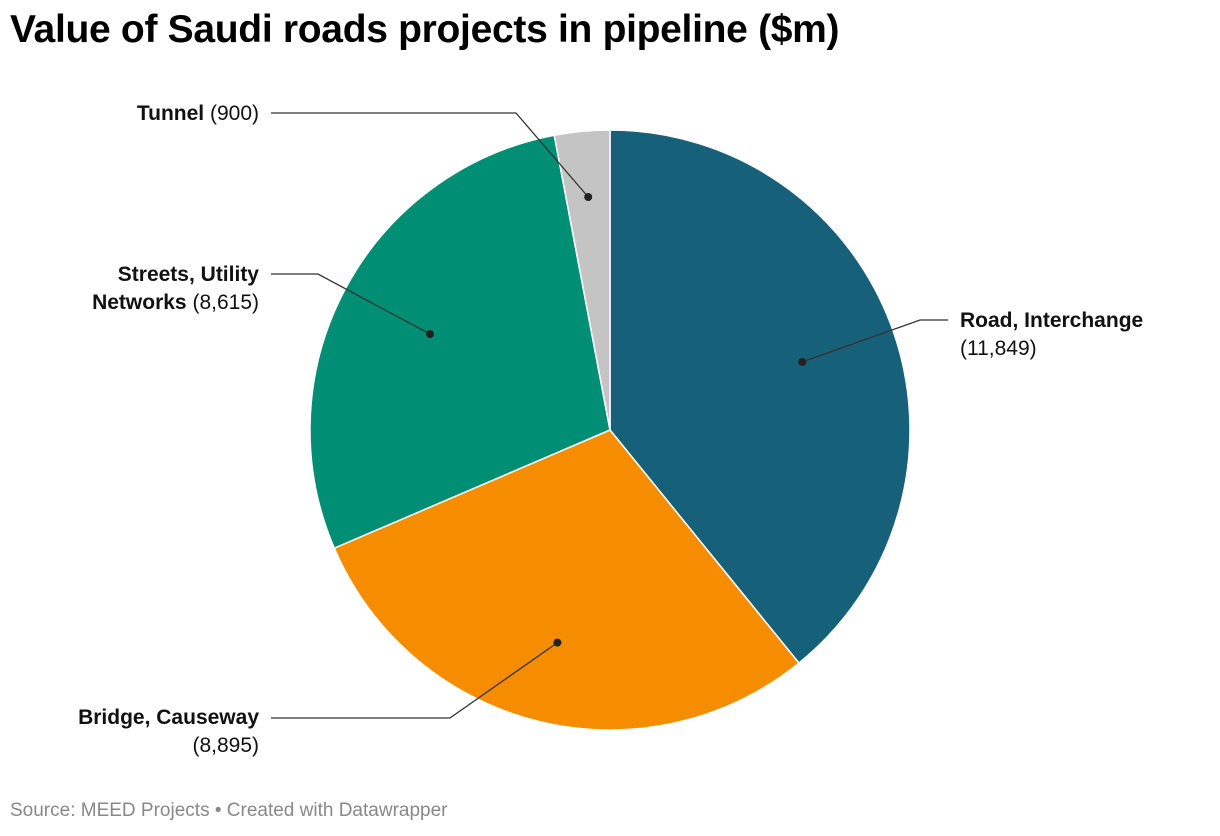 The height and width of the screenshot is (836, 1220). Describe the element at coordinates (351, 304) in the screenshot. I see `slice-streets-utility-networks-leader-line` at that location.